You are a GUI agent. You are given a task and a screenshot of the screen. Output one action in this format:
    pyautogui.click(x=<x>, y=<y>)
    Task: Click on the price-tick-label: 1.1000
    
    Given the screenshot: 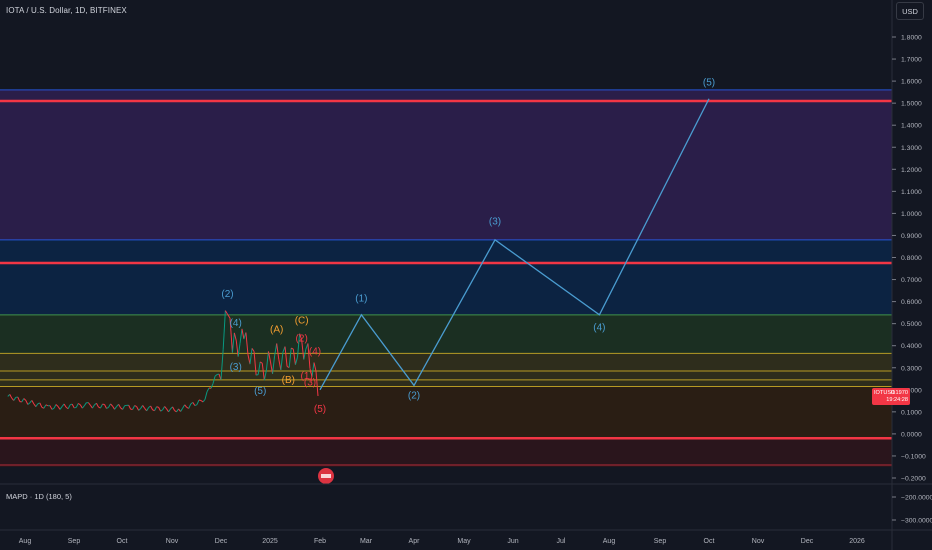 What is the action you would take?
    pyautogui.click(x=911, y=192)
    